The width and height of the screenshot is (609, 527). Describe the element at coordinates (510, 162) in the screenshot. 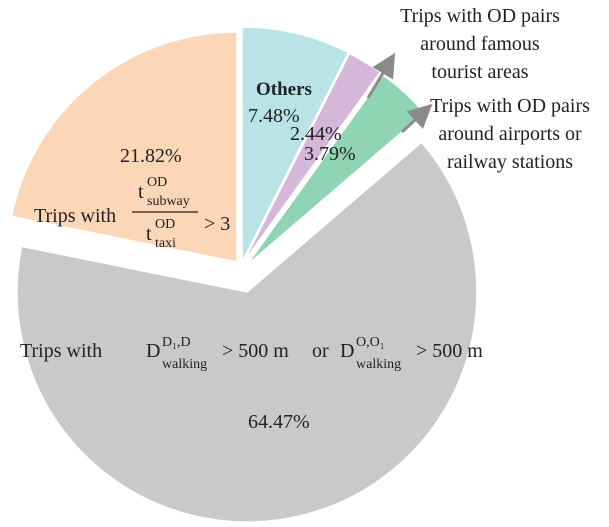

I see `slice-label: railway stations` at that location.